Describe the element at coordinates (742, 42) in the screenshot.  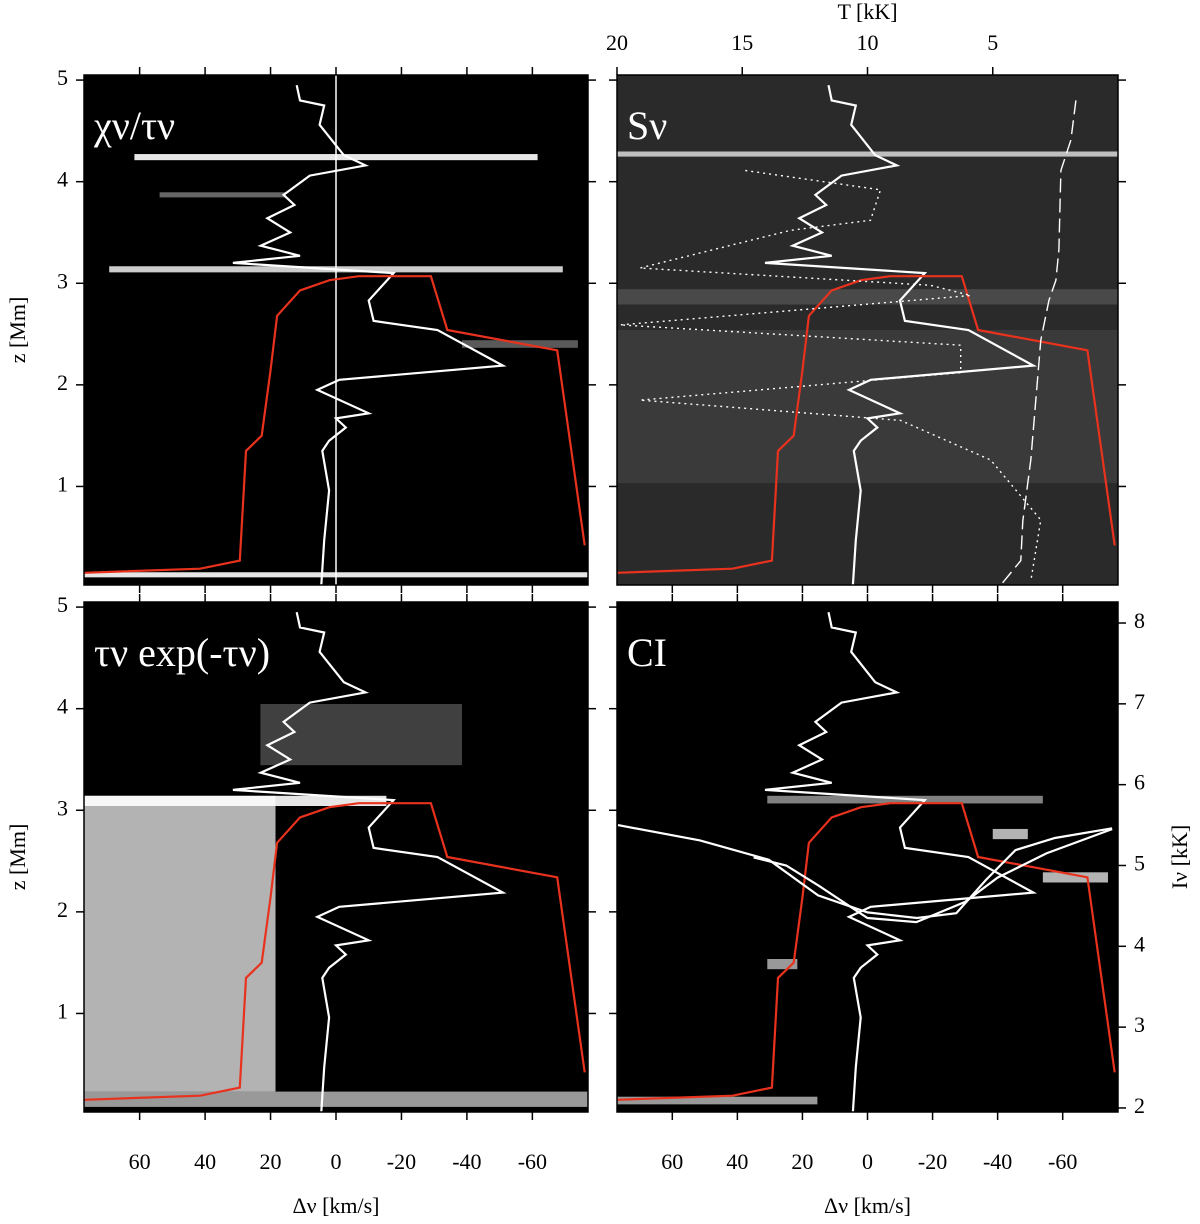
I see `x2-tick-label: 15` at that location.